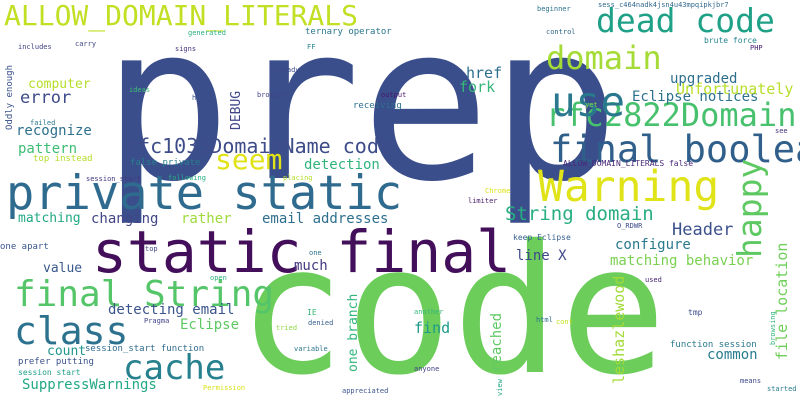 The height and width of the screenshot is (400, 800). What do you see at coordinates (24, 247) in the screenshot?
I see `word-one-apart: one apart` at bounding box center [24, 247].